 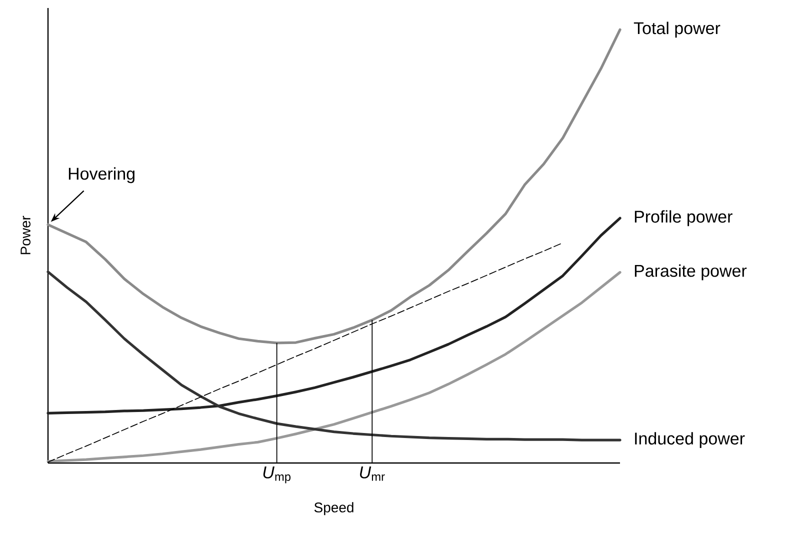 I want to click on series-label: Total power, so click(x=677, y=30).